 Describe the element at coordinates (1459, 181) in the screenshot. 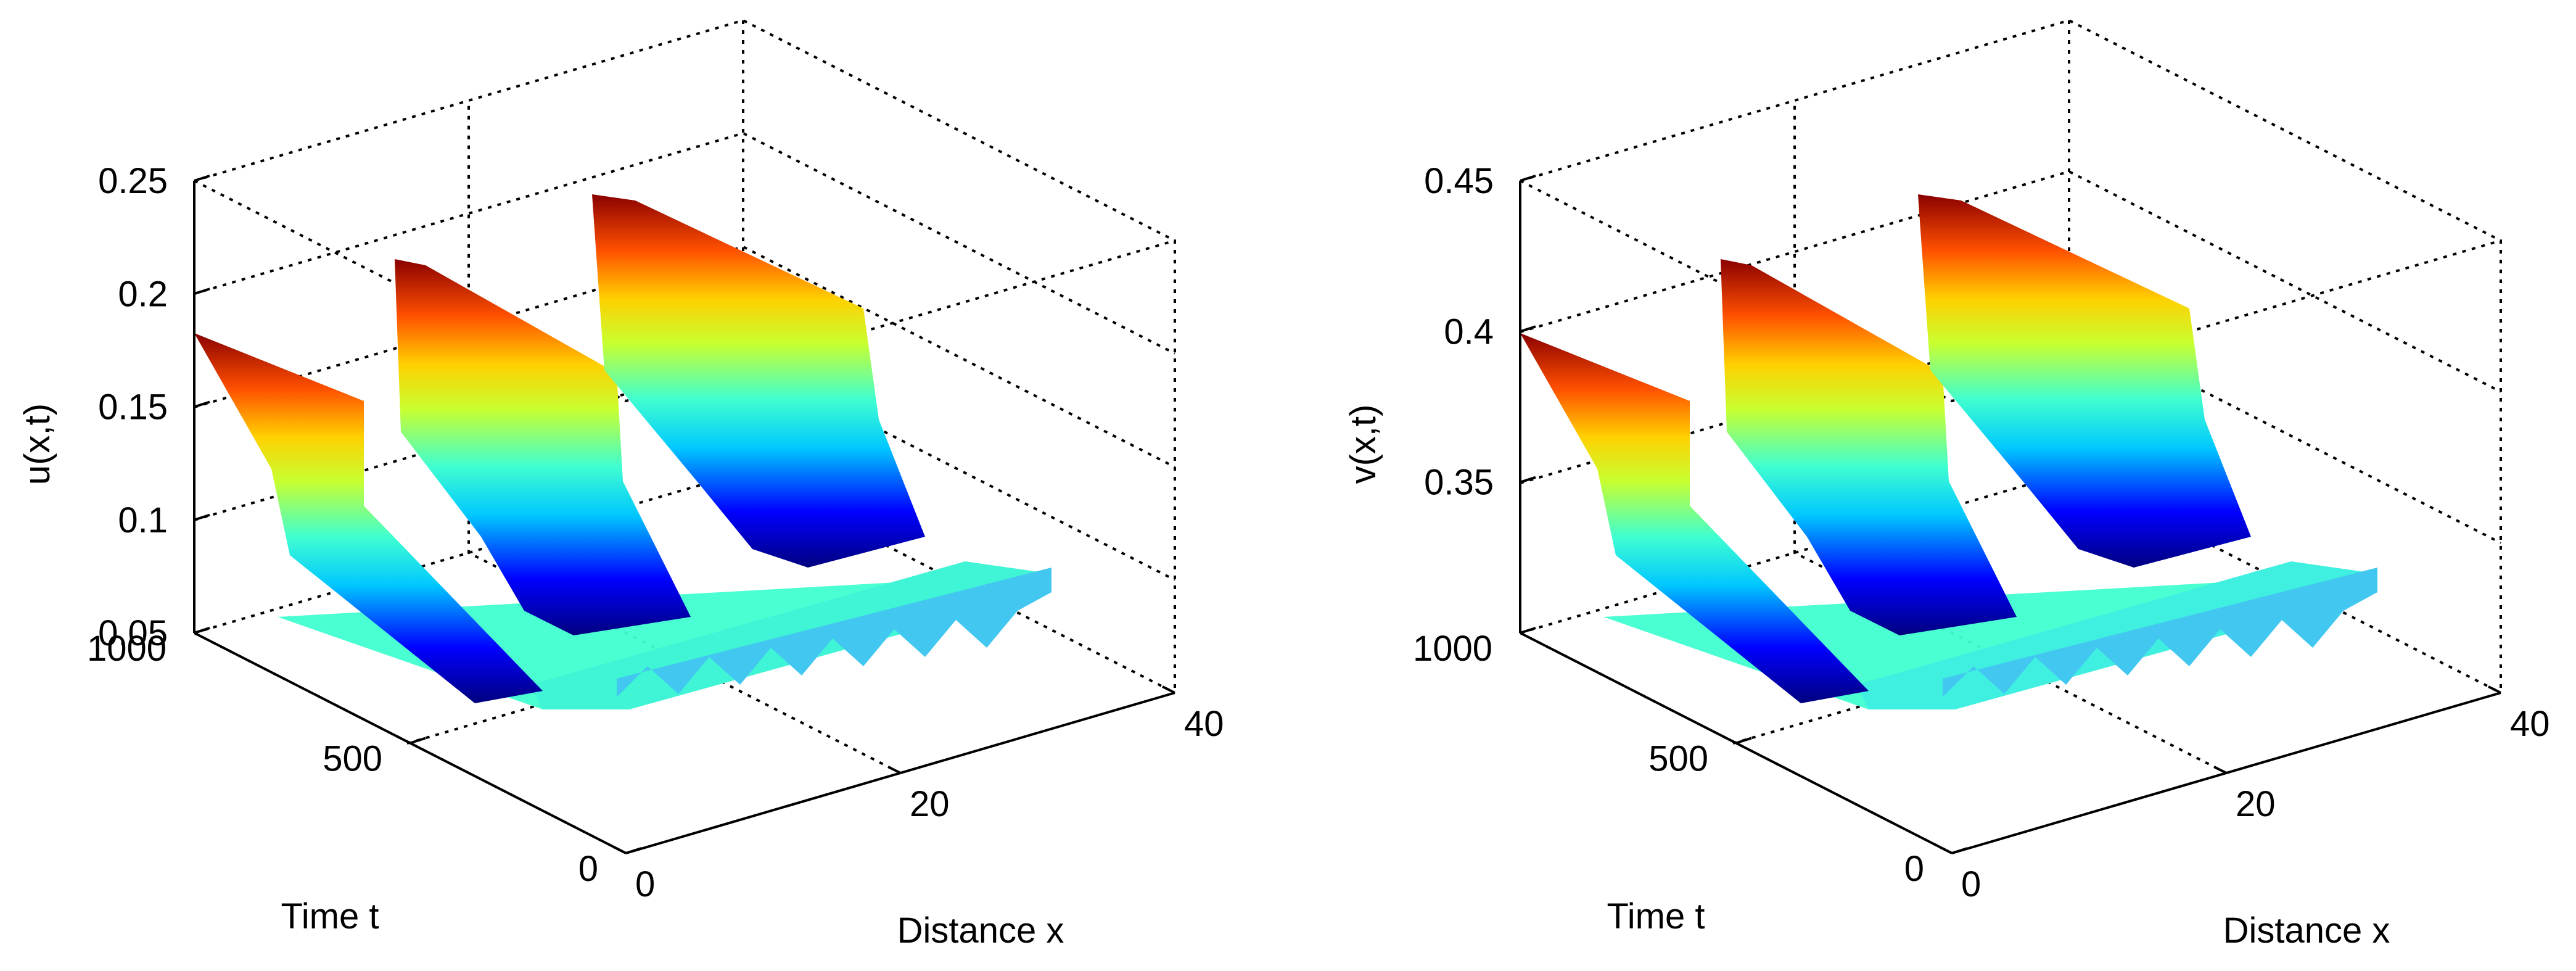

I see `z-tick-label: 0.45` at that location.